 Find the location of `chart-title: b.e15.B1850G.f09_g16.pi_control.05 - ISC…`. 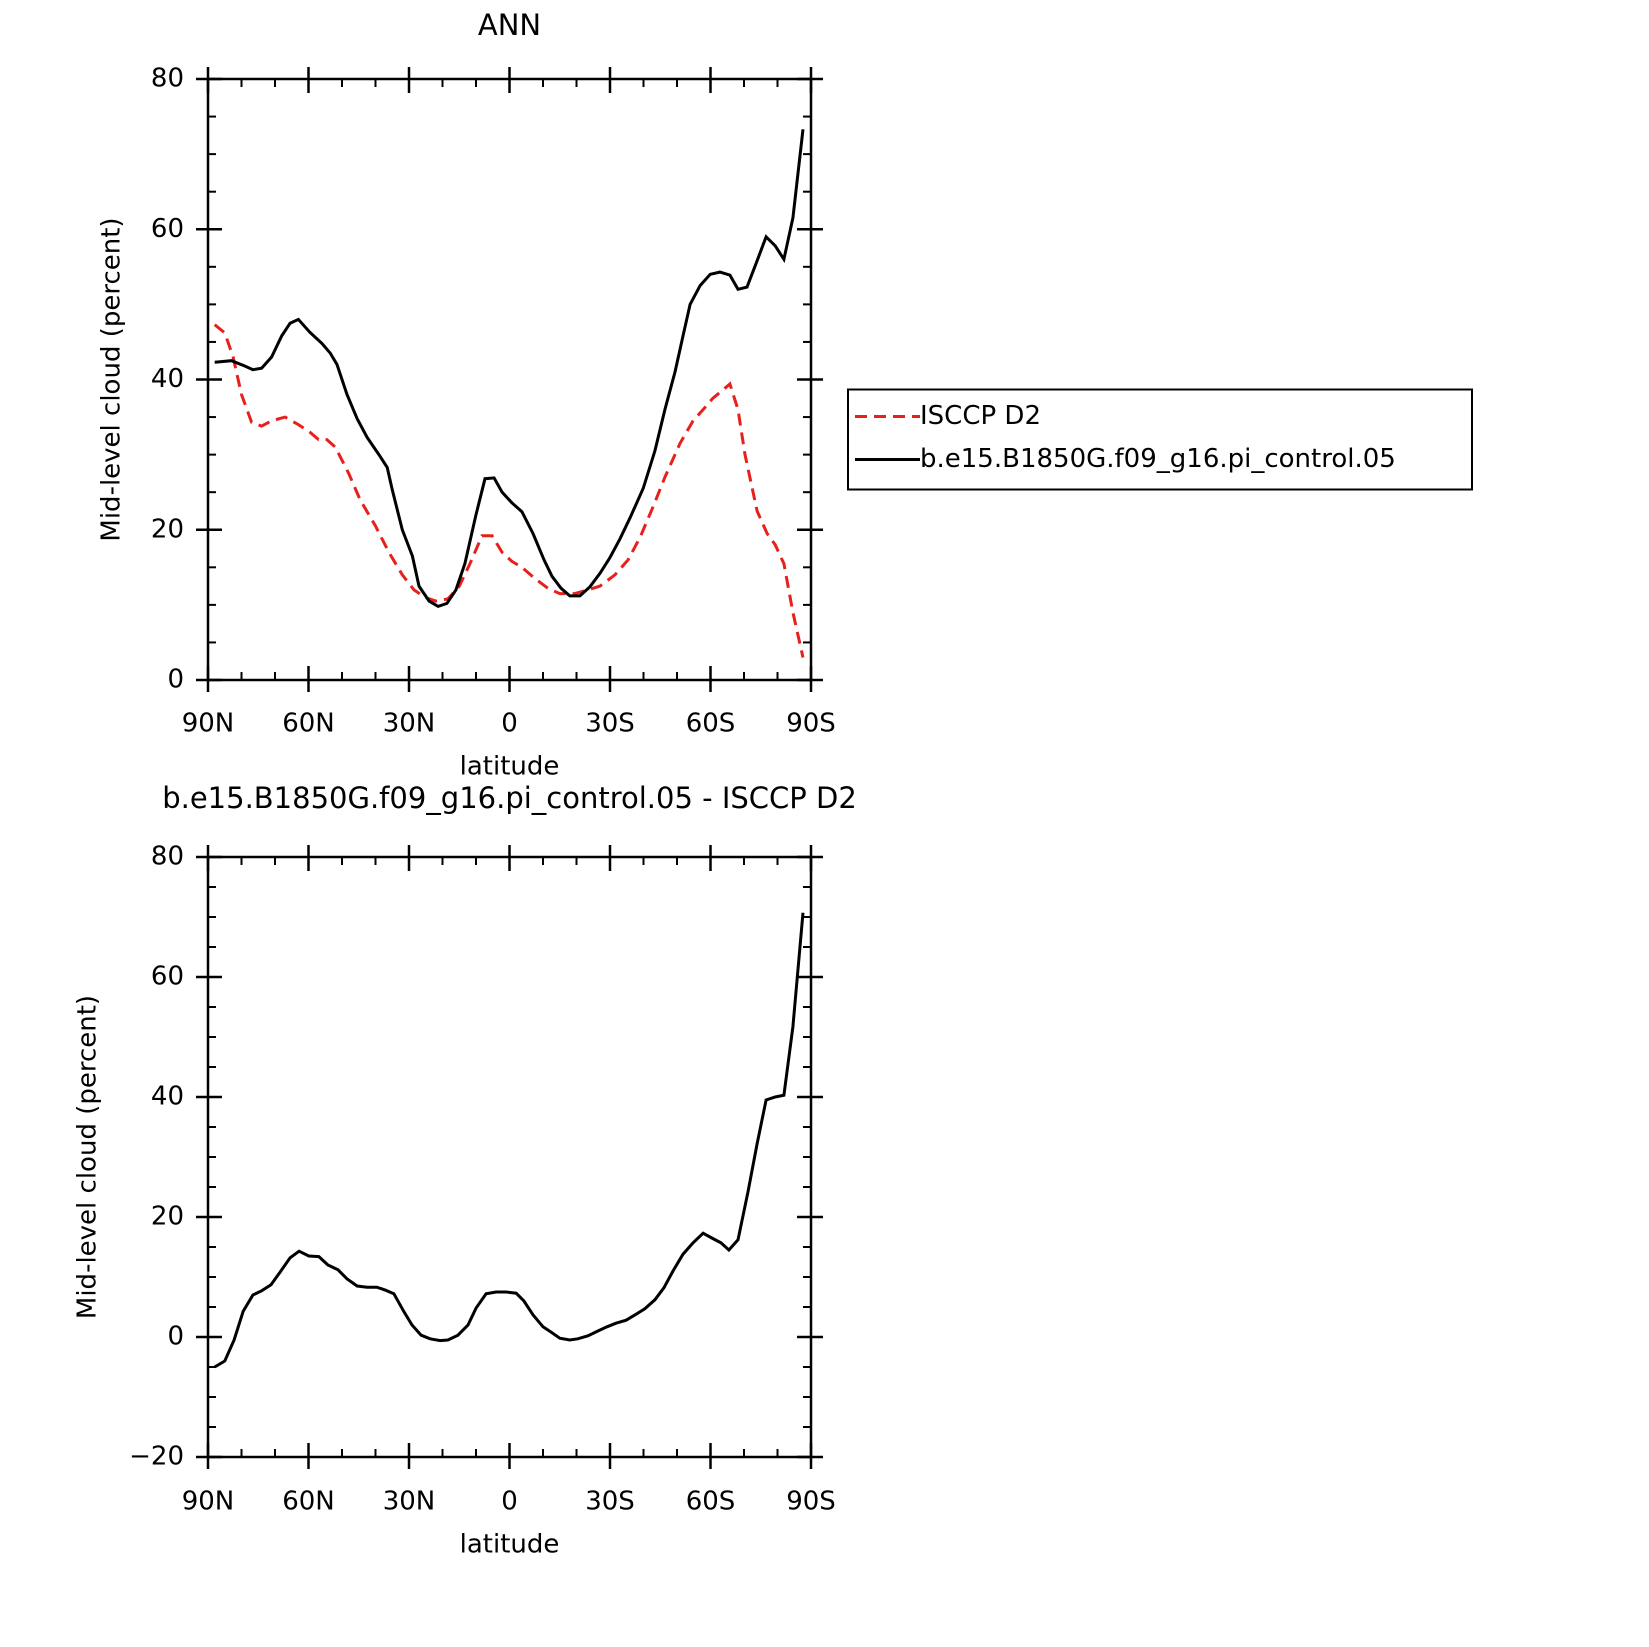

chart-title: b.e15.B1850G.f09_g16.pi_control.05 - ISC… is located at coordinates (509, 798).